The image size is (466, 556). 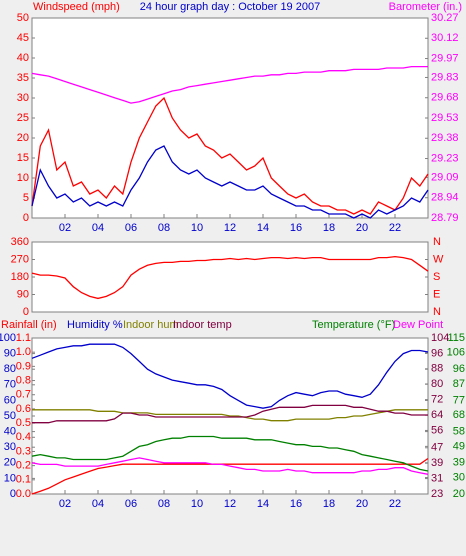 What do you see at coordinates (23, 366) in the screenshot?
I see `y-tick-label: 0.9` at bounding box center [23, 366].